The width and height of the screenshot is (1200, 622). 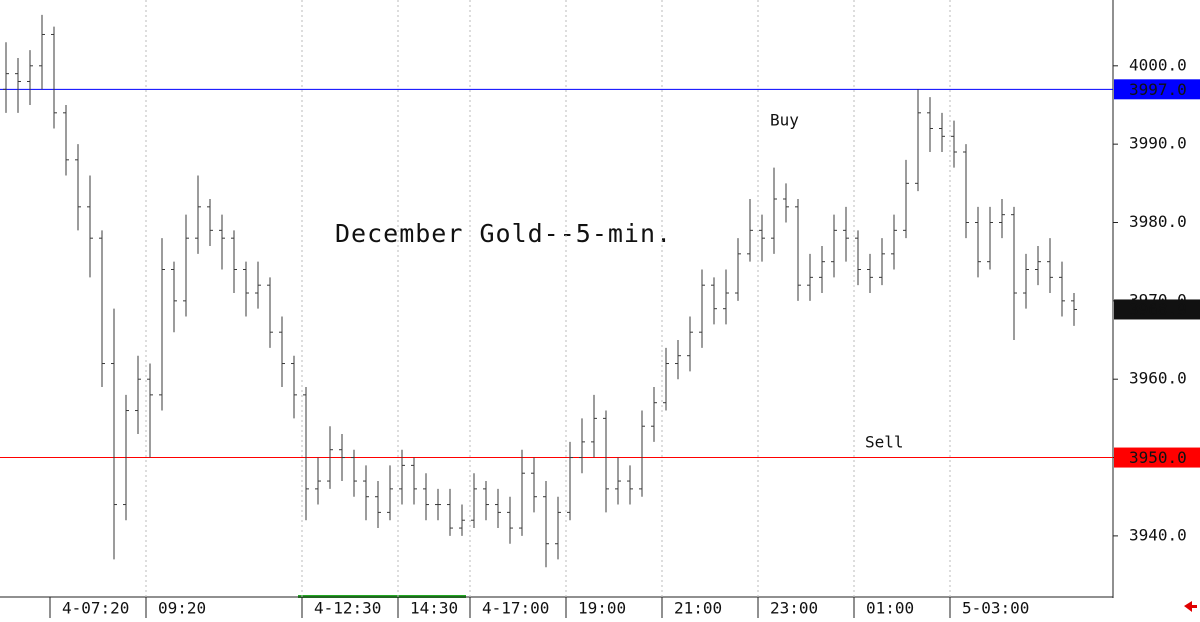 I want to click on last-price-box, so click(x=1157, y=309).